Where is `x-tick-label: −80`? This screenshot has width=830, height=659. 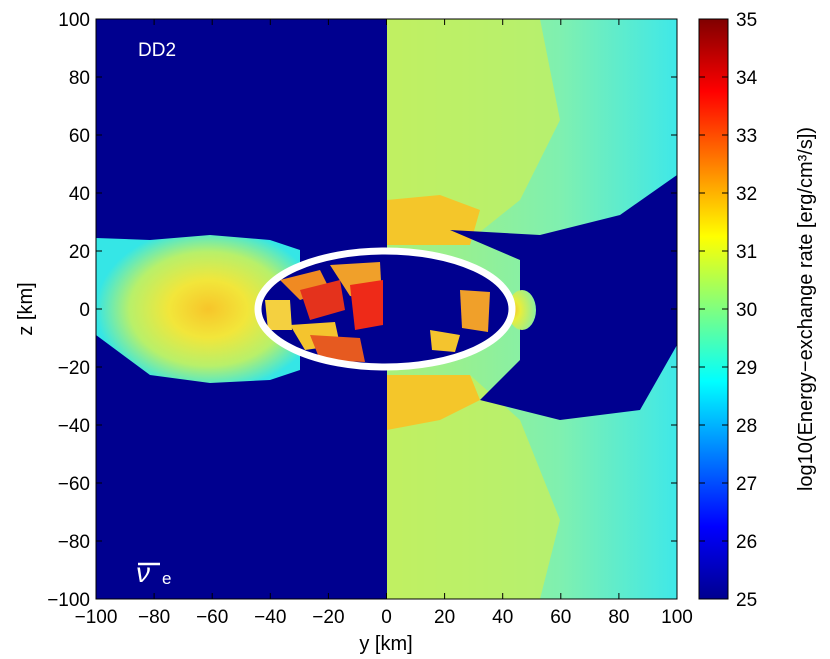
x-tick-label: −80 is located at coordinates (154, 617).